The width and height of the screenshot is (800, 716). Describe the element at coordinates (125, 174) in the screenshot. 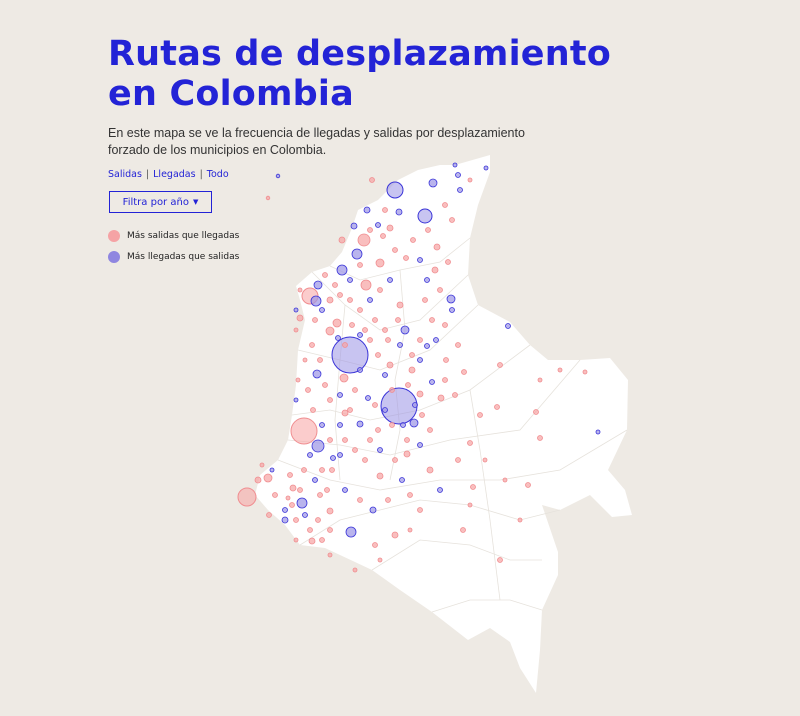

I see `salidas-link: Salidas` at that location.